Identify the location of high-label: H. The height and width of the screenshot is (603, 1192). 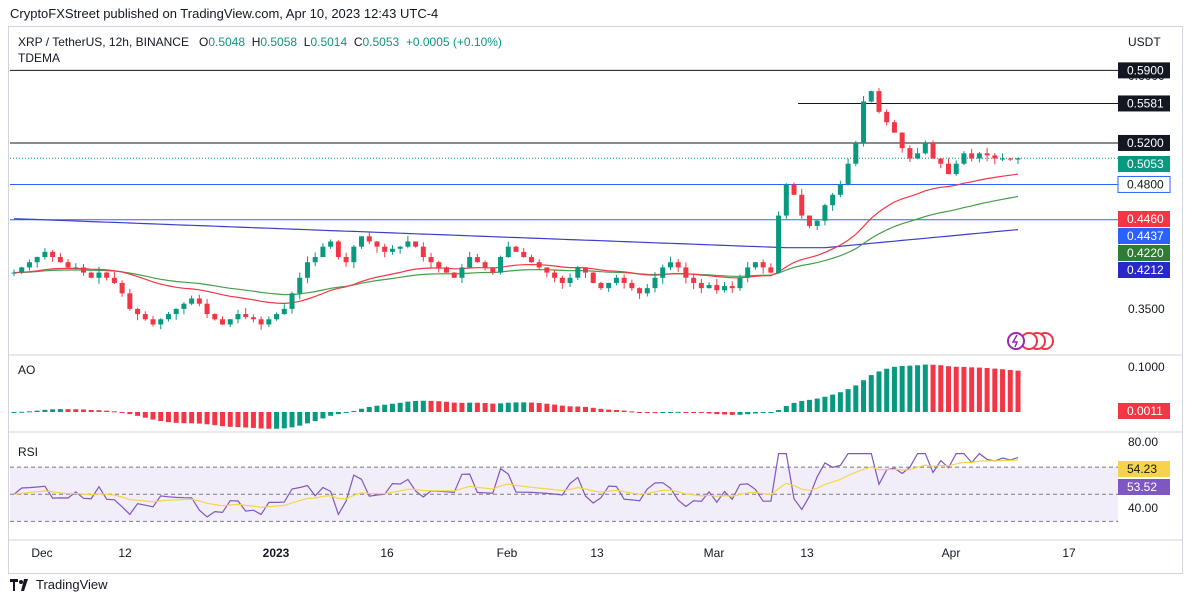
(256, 42).